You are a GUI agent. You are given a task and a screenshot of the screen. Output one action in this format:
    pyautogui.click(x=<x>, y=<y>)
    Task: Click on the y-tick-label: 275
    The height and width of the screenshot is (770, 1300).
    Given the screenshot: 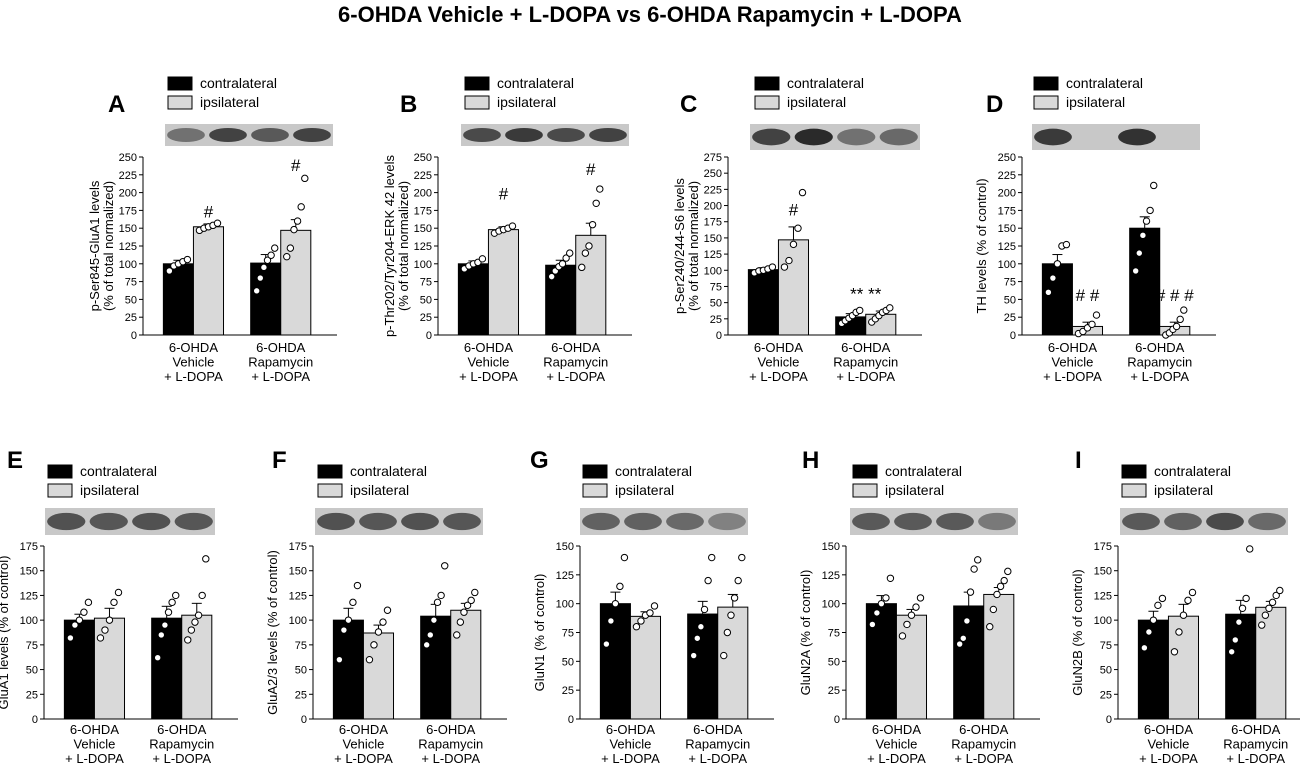 What is the action you would take?
    pyautogui.click(x=713, y=158)
    